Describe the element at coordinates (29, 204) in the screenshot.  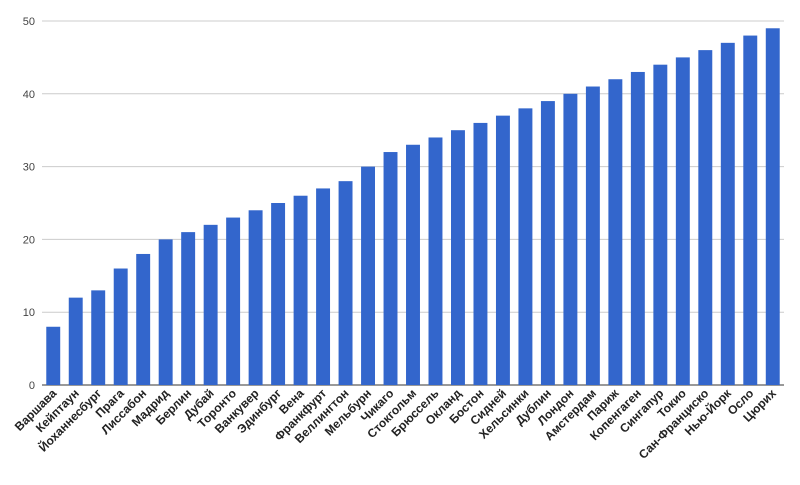
I see `y-axis-ticks: 0 10 20 30 40 50` at that location.